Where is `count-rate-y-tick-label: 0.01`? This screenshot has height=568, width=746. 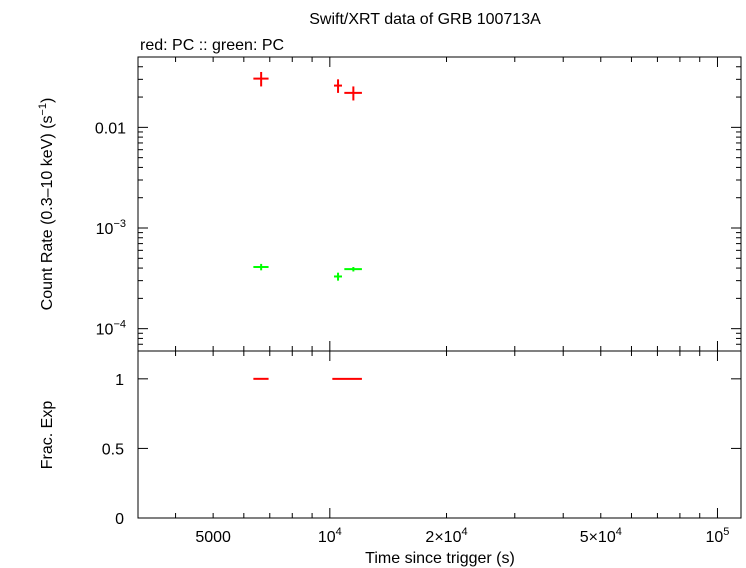
count-rate-y-tick-label: 0.01 is located at coordinates (110, 128).